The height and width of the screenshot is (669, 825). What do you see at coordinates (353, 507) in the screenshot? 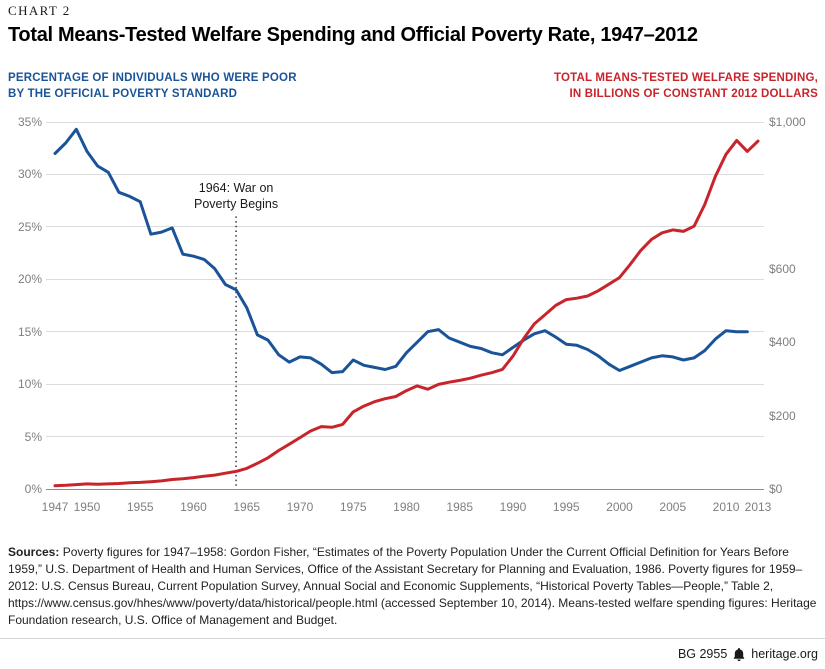
I see `x-axis-label: 1975` at bounding box center [353, 507].